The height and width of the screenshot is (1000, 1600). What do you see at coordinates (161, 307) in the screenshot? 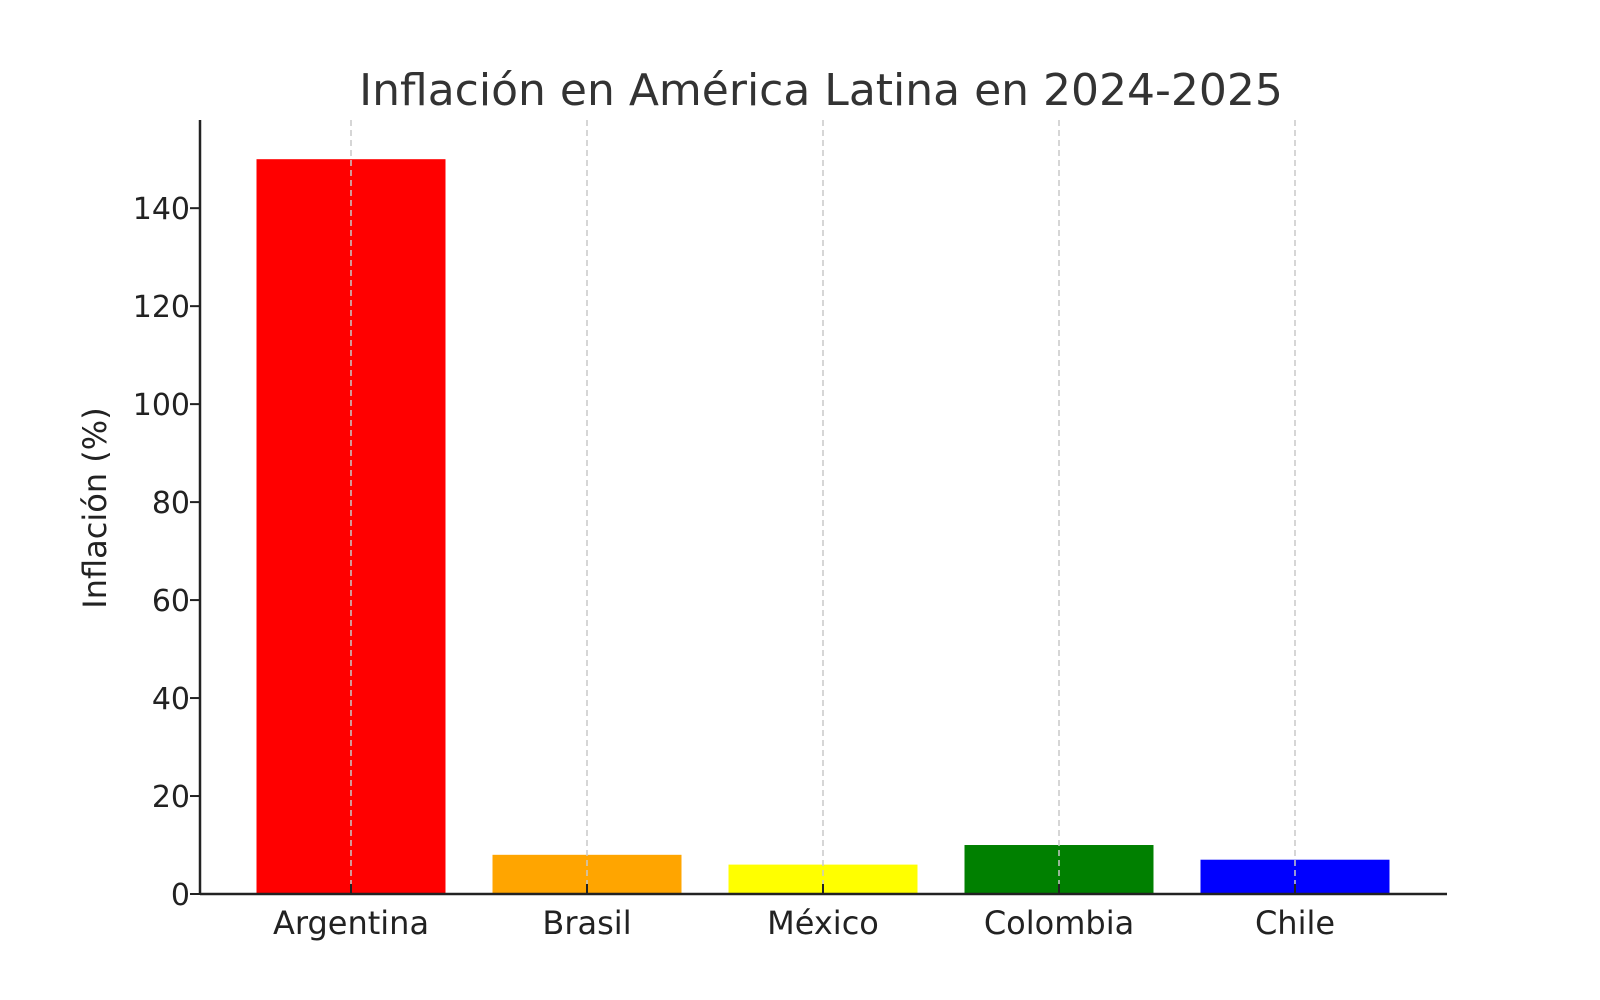
I see `y-tick-label: 120` at bounding box center [161, 307].